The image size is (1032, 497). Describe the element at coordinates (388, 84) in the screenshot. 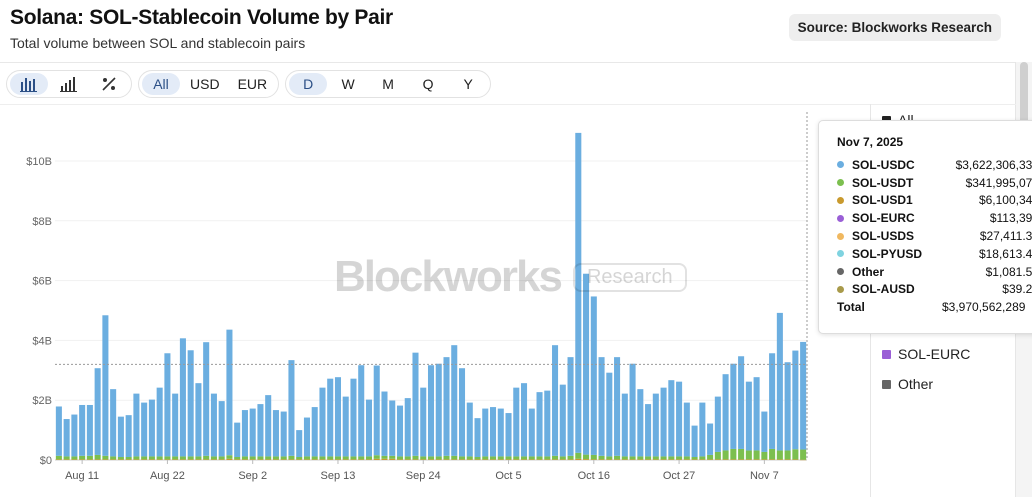

I see `interval-month-button: M` at that location.